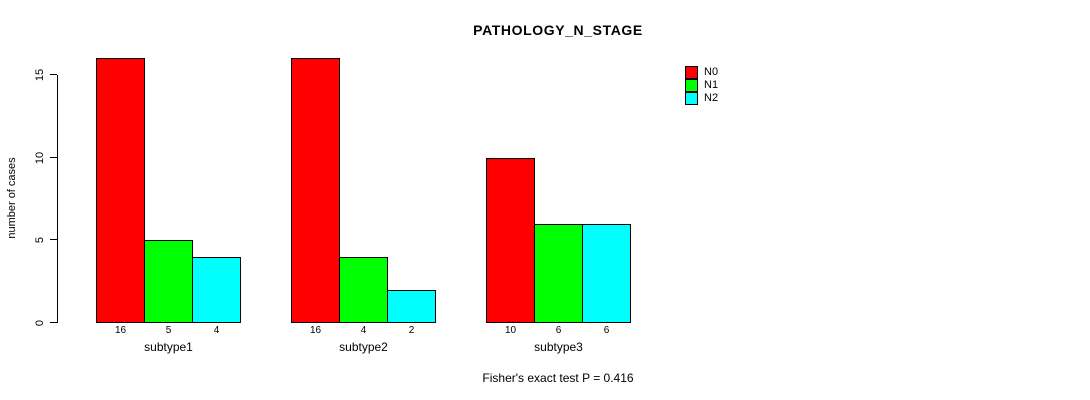 Image resolution: width=1090 pixels, height=400 pixels. Describe the element at coordinates (606, 330) in the screenshot. I see `bar-value-label-subtype3-N2: 6` at that location.